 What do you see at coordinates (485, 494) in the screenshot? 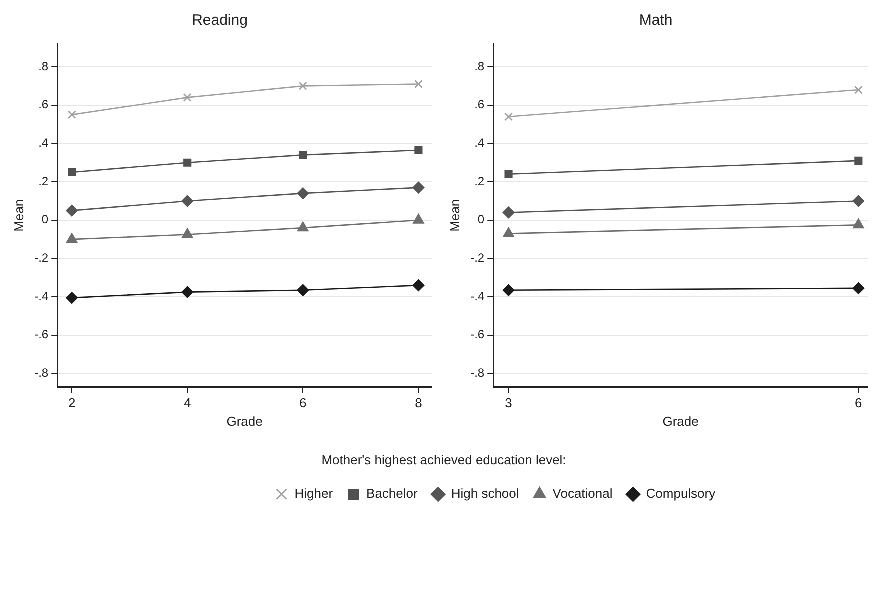
I see `legend-label: High school` at bounding box center [485, 494].